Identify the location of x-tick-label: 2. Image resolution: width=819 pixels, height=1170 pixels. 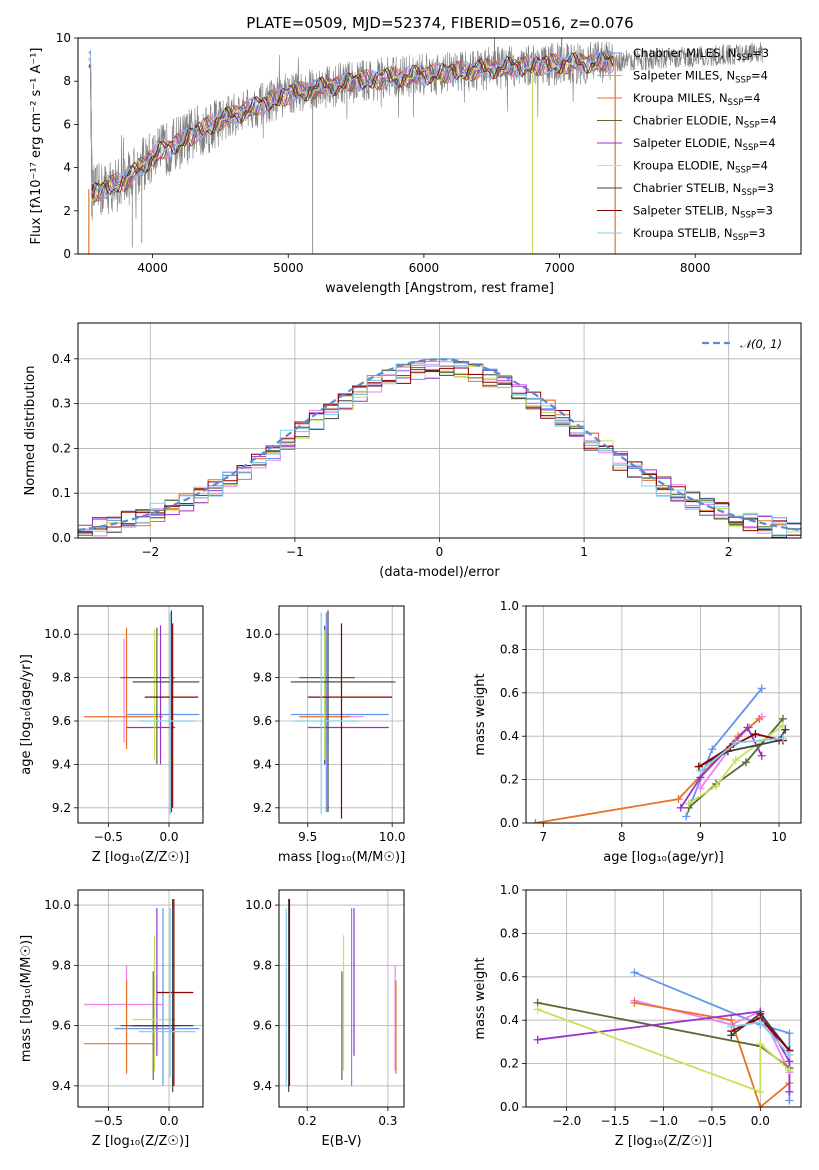
(729, 552).